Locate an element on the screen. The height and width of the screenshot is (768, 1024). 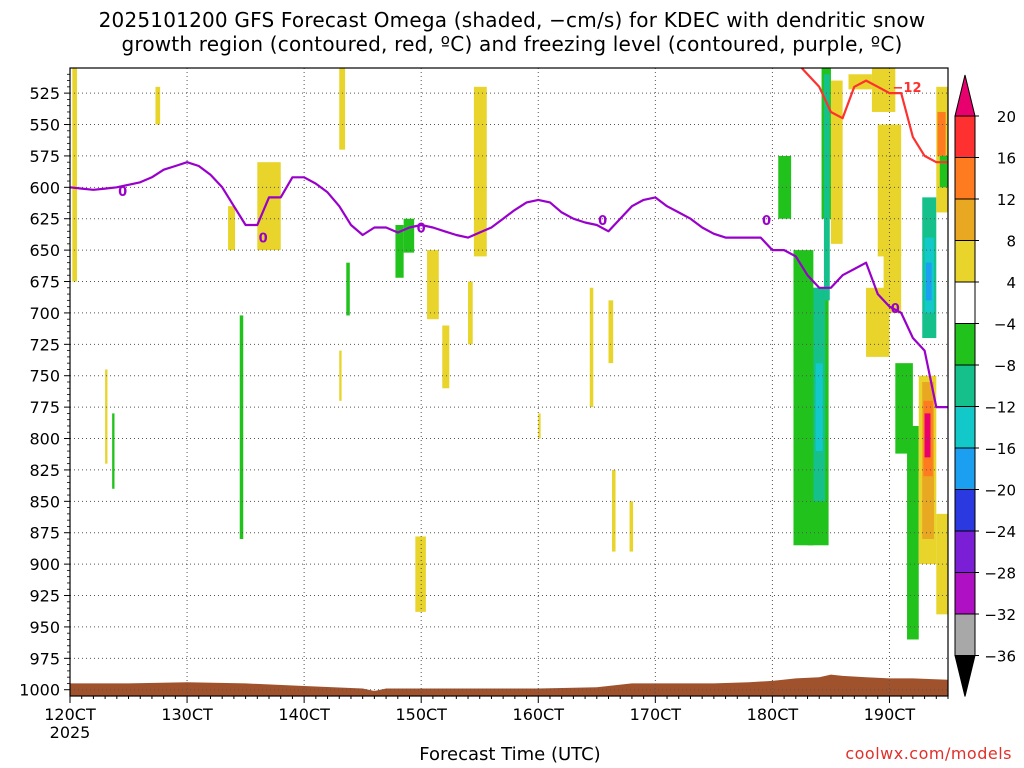
y-tick-label: 850 is located at coordinates (44, 501).